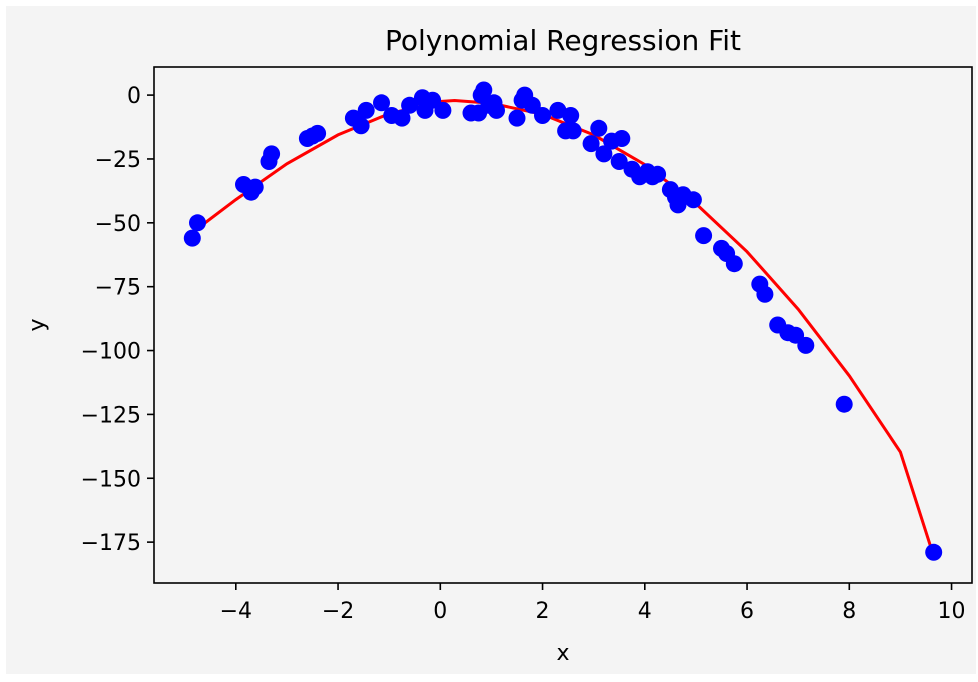 Image resolution: width=978 pixels, height=682 pixels. I want to click on data-point: (−4.85, -56), so click(192, 238).